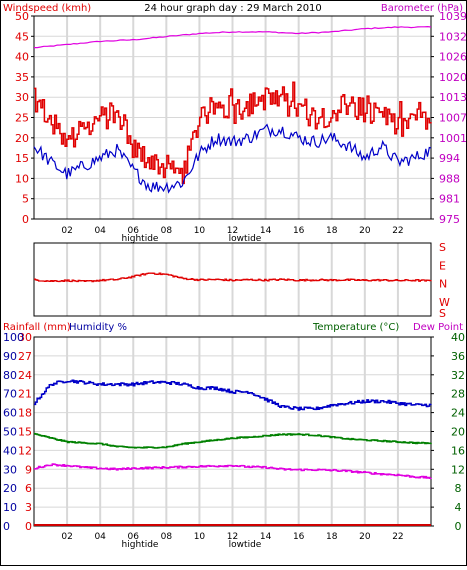 This screenshot has height=570, width=467. I want to click on rainfall-tick-label: 15, so click(25, 432).